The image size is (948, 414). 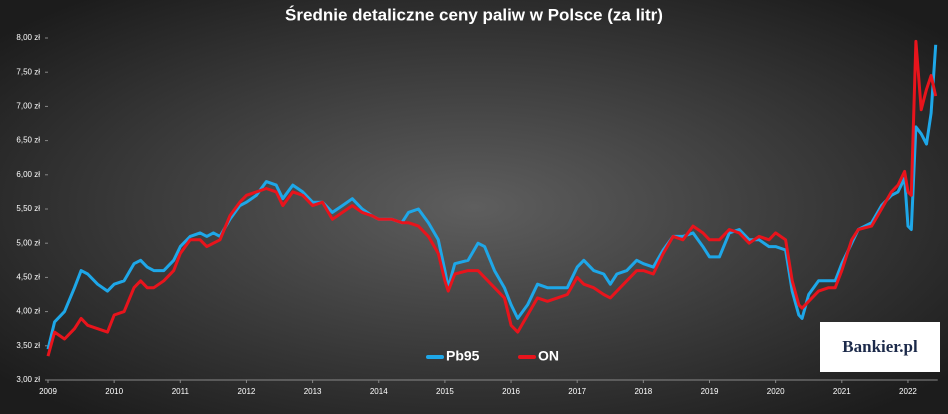 I want to click on y-tick-label: 6,50 zł, so click(x=28, y=140).